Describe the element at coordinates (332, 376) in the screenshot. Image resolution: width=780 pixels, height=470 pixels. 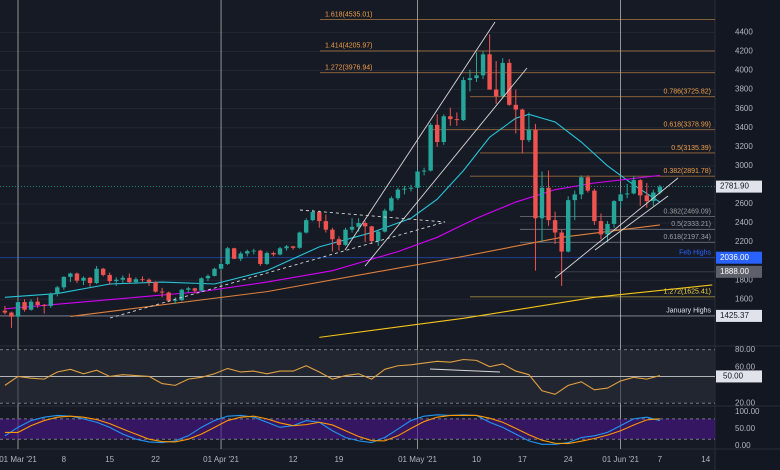
I see `rsi-line` at that location.